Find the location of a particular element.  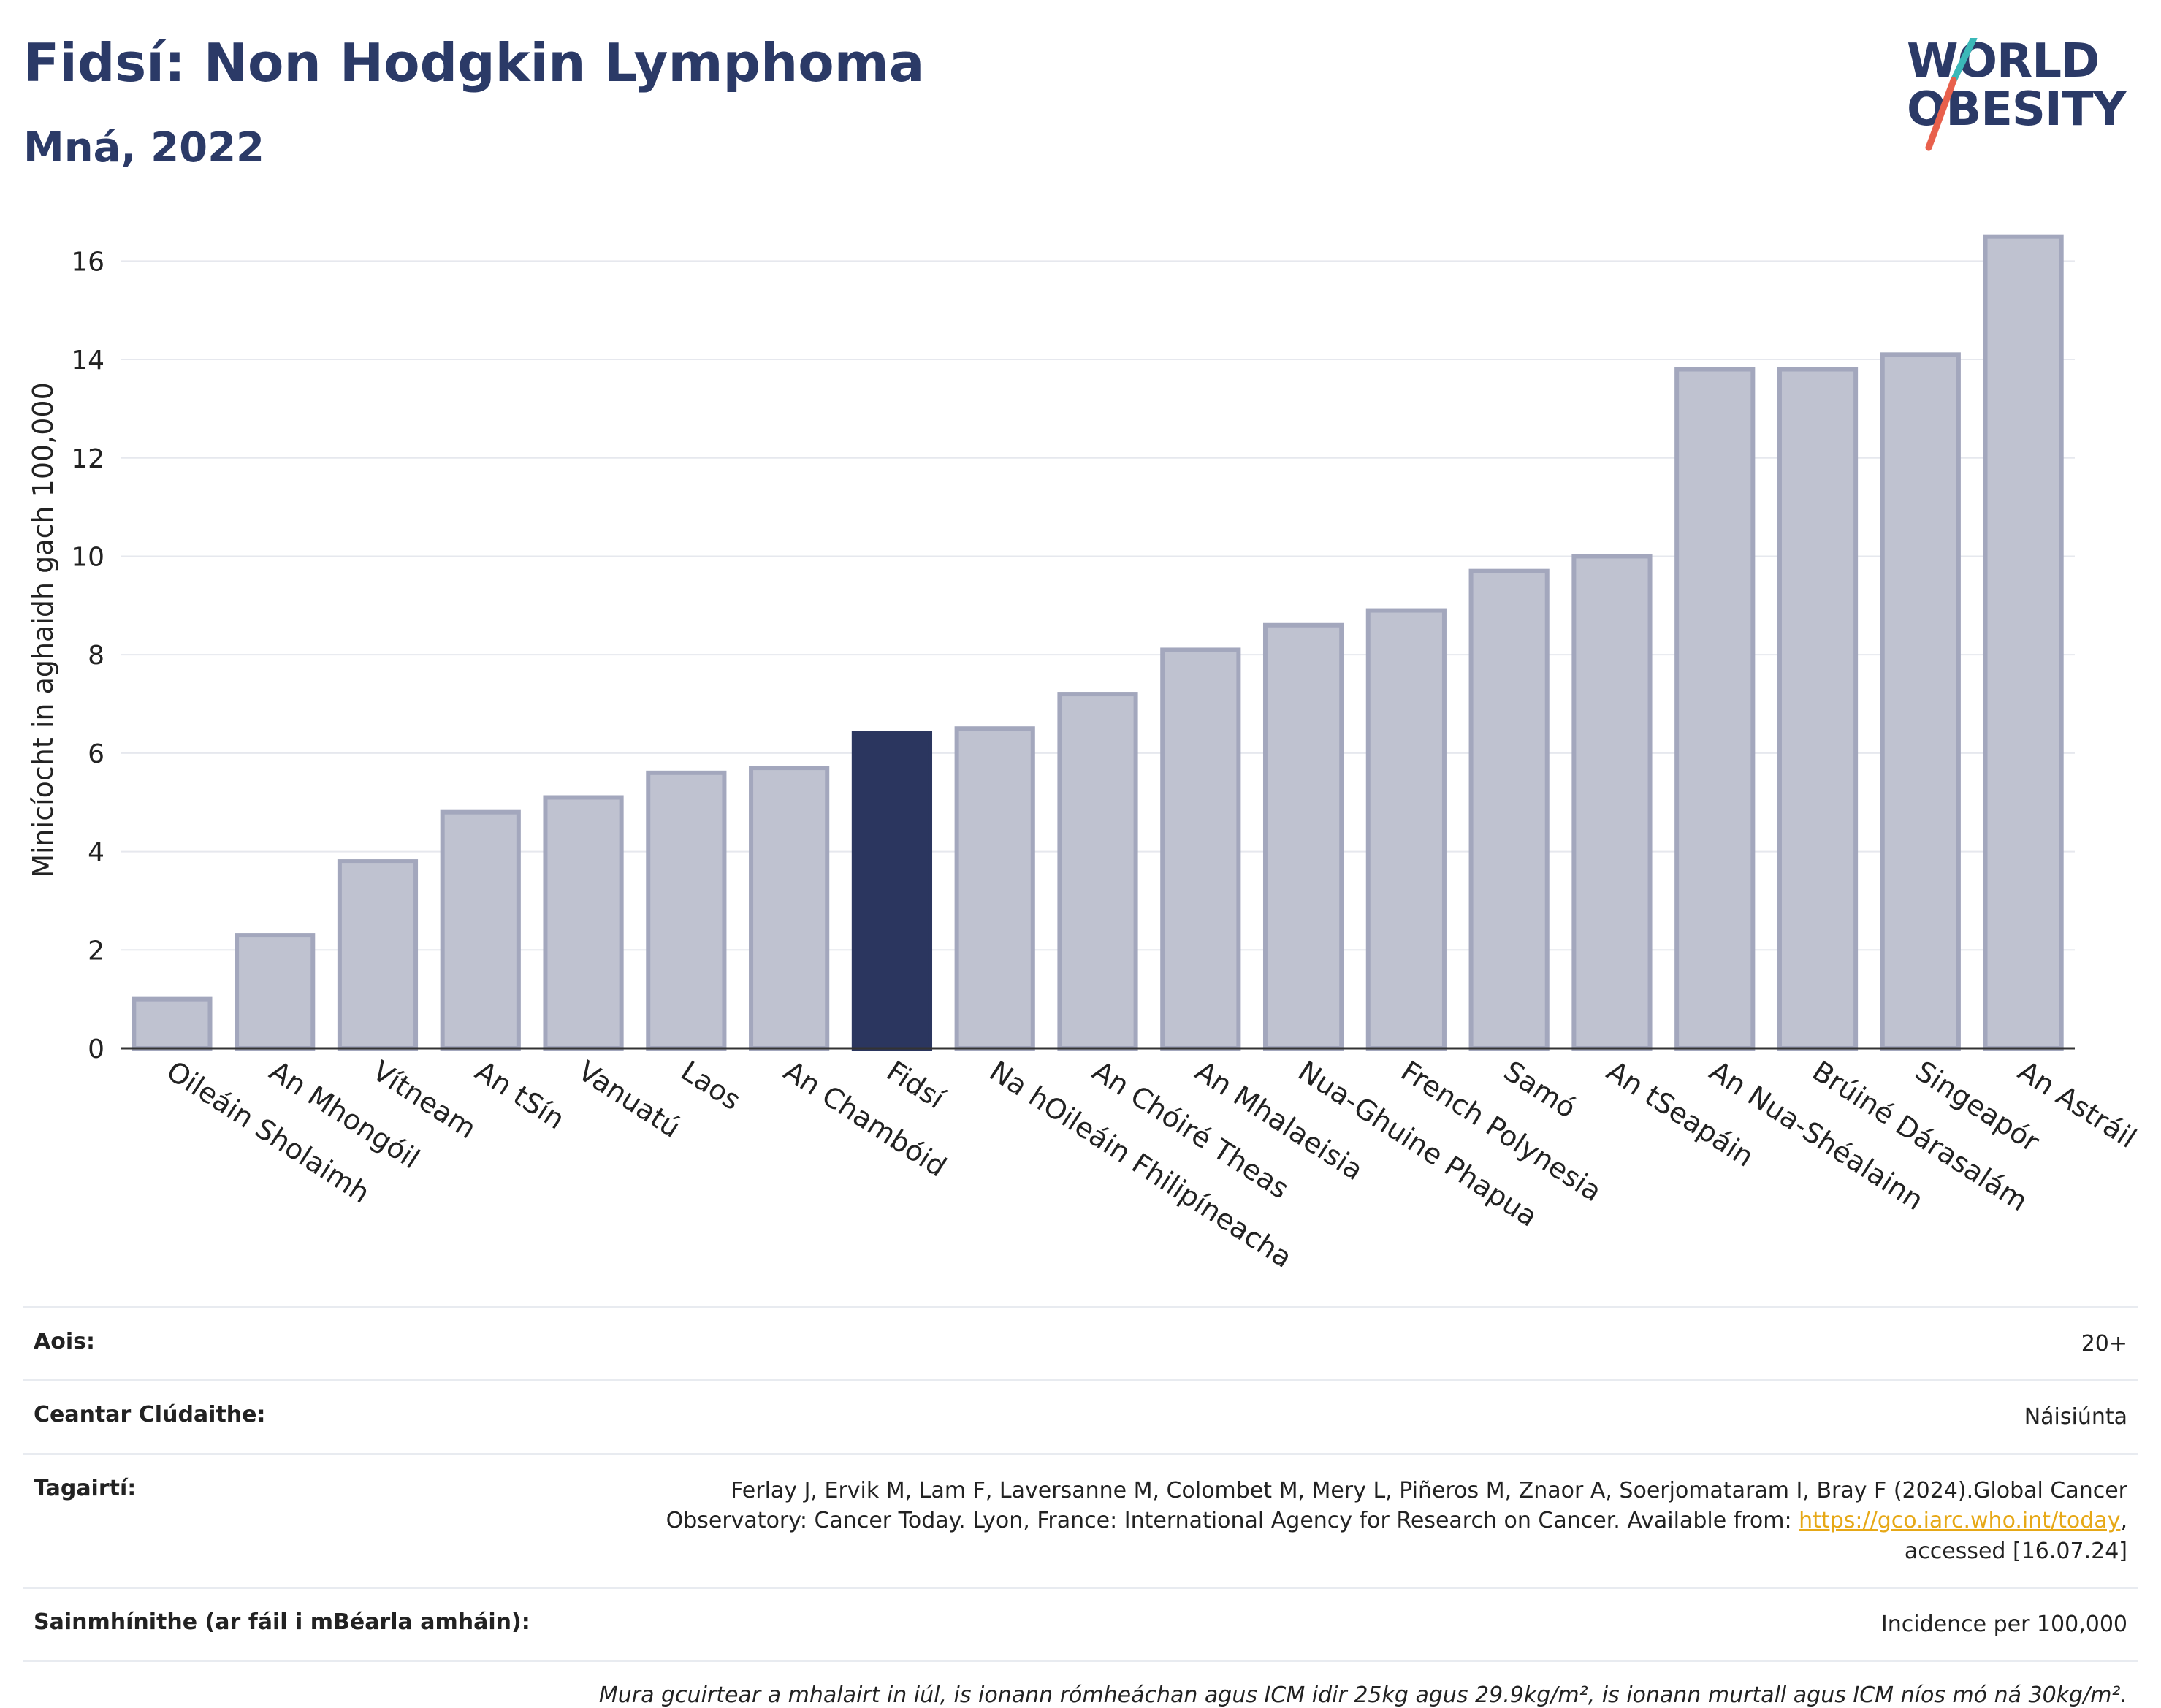

definitions-value: Incidence per 100,000 is located at coordinates (2004, 1624).